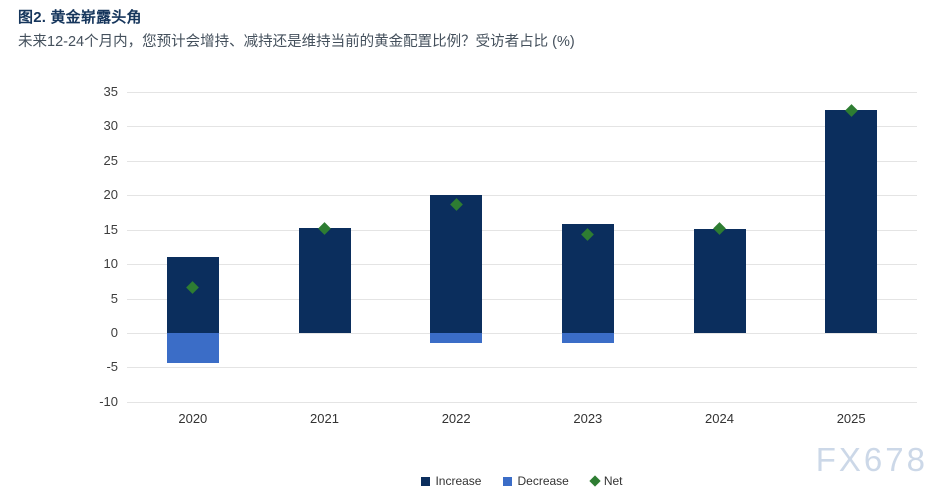  What do you see at coordinates (613, 481) in the screenshot?
I see `legend-label: Net` at bounding box center [613, 481].